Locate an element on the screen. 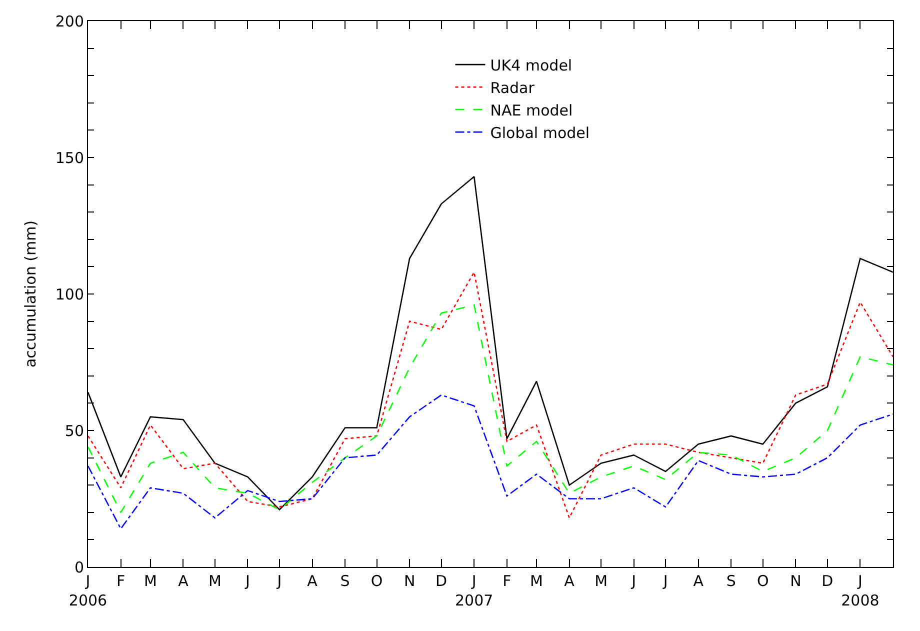 This screenshot has height=631, width=920. y-axis-title: accumulation (mm) is located at coordinates (31, 294).